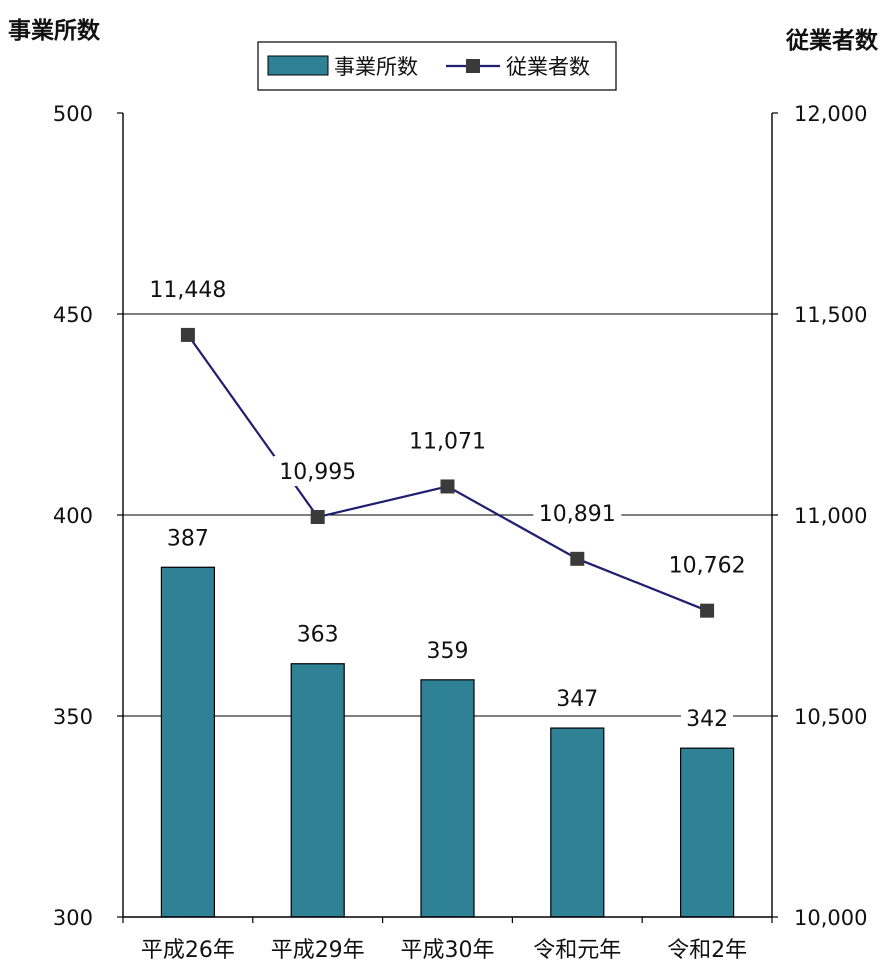 Image resolution: width=883 pixels, height=969 pixels. Describe the element at coordinates (830, 717) in the screenshot. I see `y-right-tick-label: 10,500` at that location.